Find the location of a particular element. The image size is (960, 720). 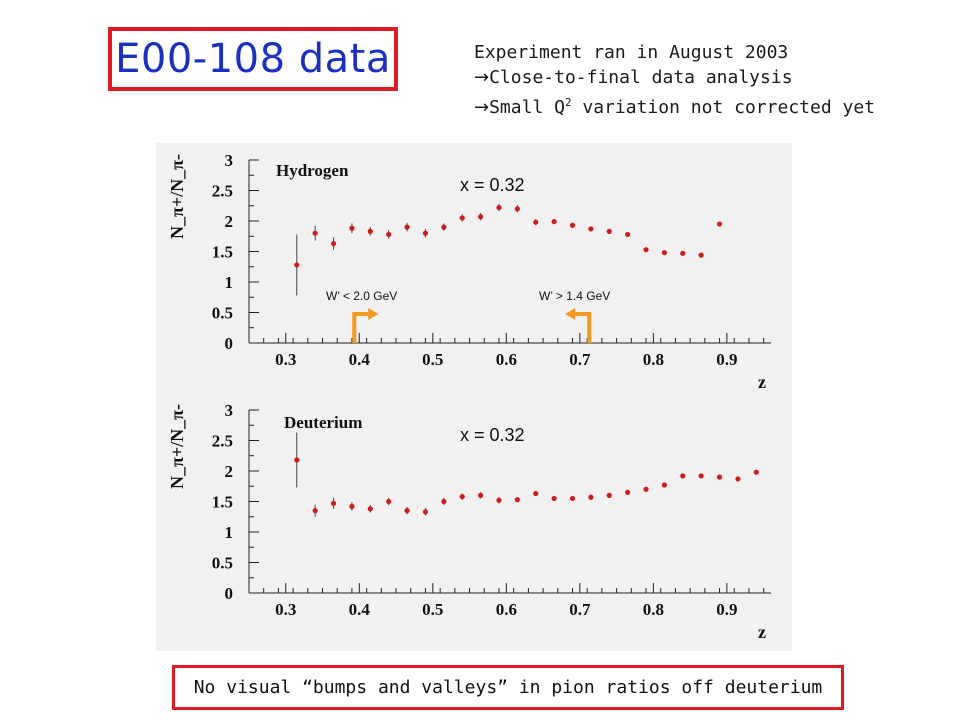

cut-label-high: W’ > 1.4 GeV is located at coordinates (574, 296).